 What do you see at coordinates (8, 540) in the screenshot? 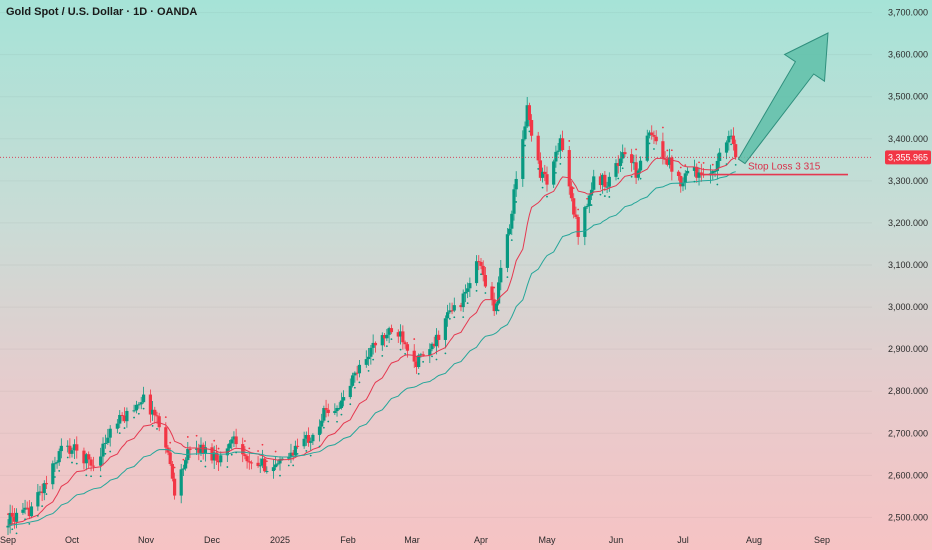
I see `time-tick-label: Sep` at bounding box center [8, 540].